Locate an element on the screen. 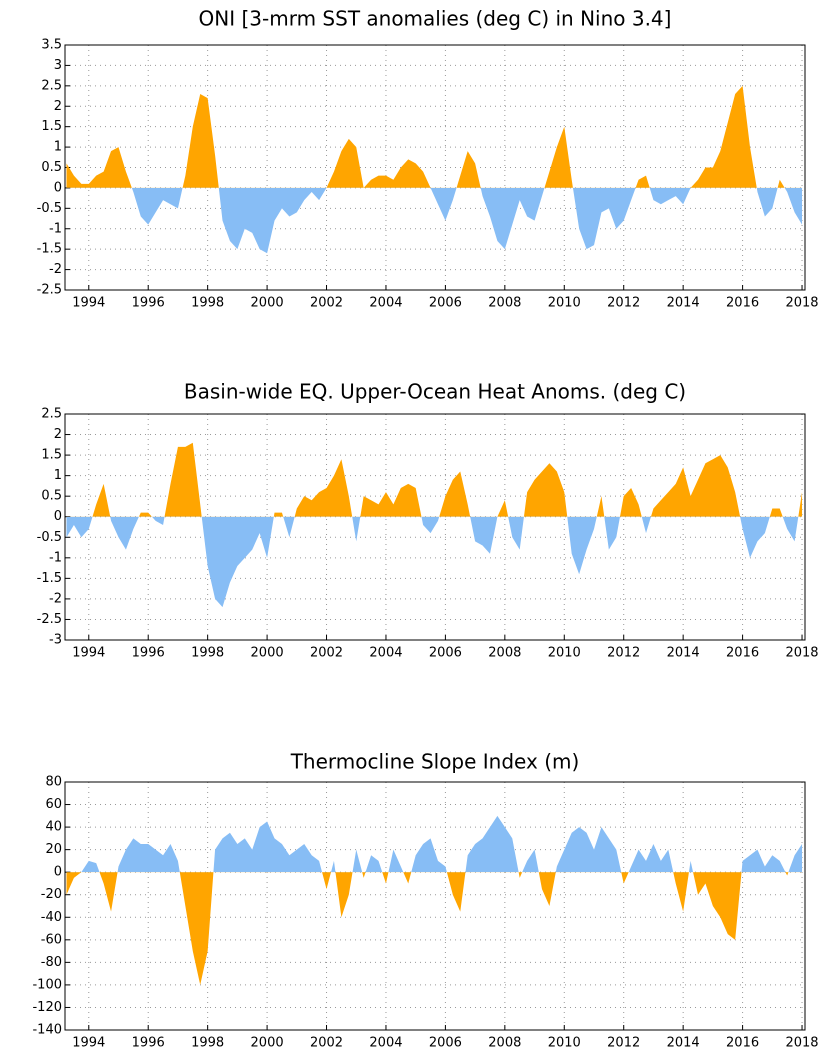 This screenshot has width=833, height=1056. y-tick-label: -140 is located at coordinates (47, 1030).